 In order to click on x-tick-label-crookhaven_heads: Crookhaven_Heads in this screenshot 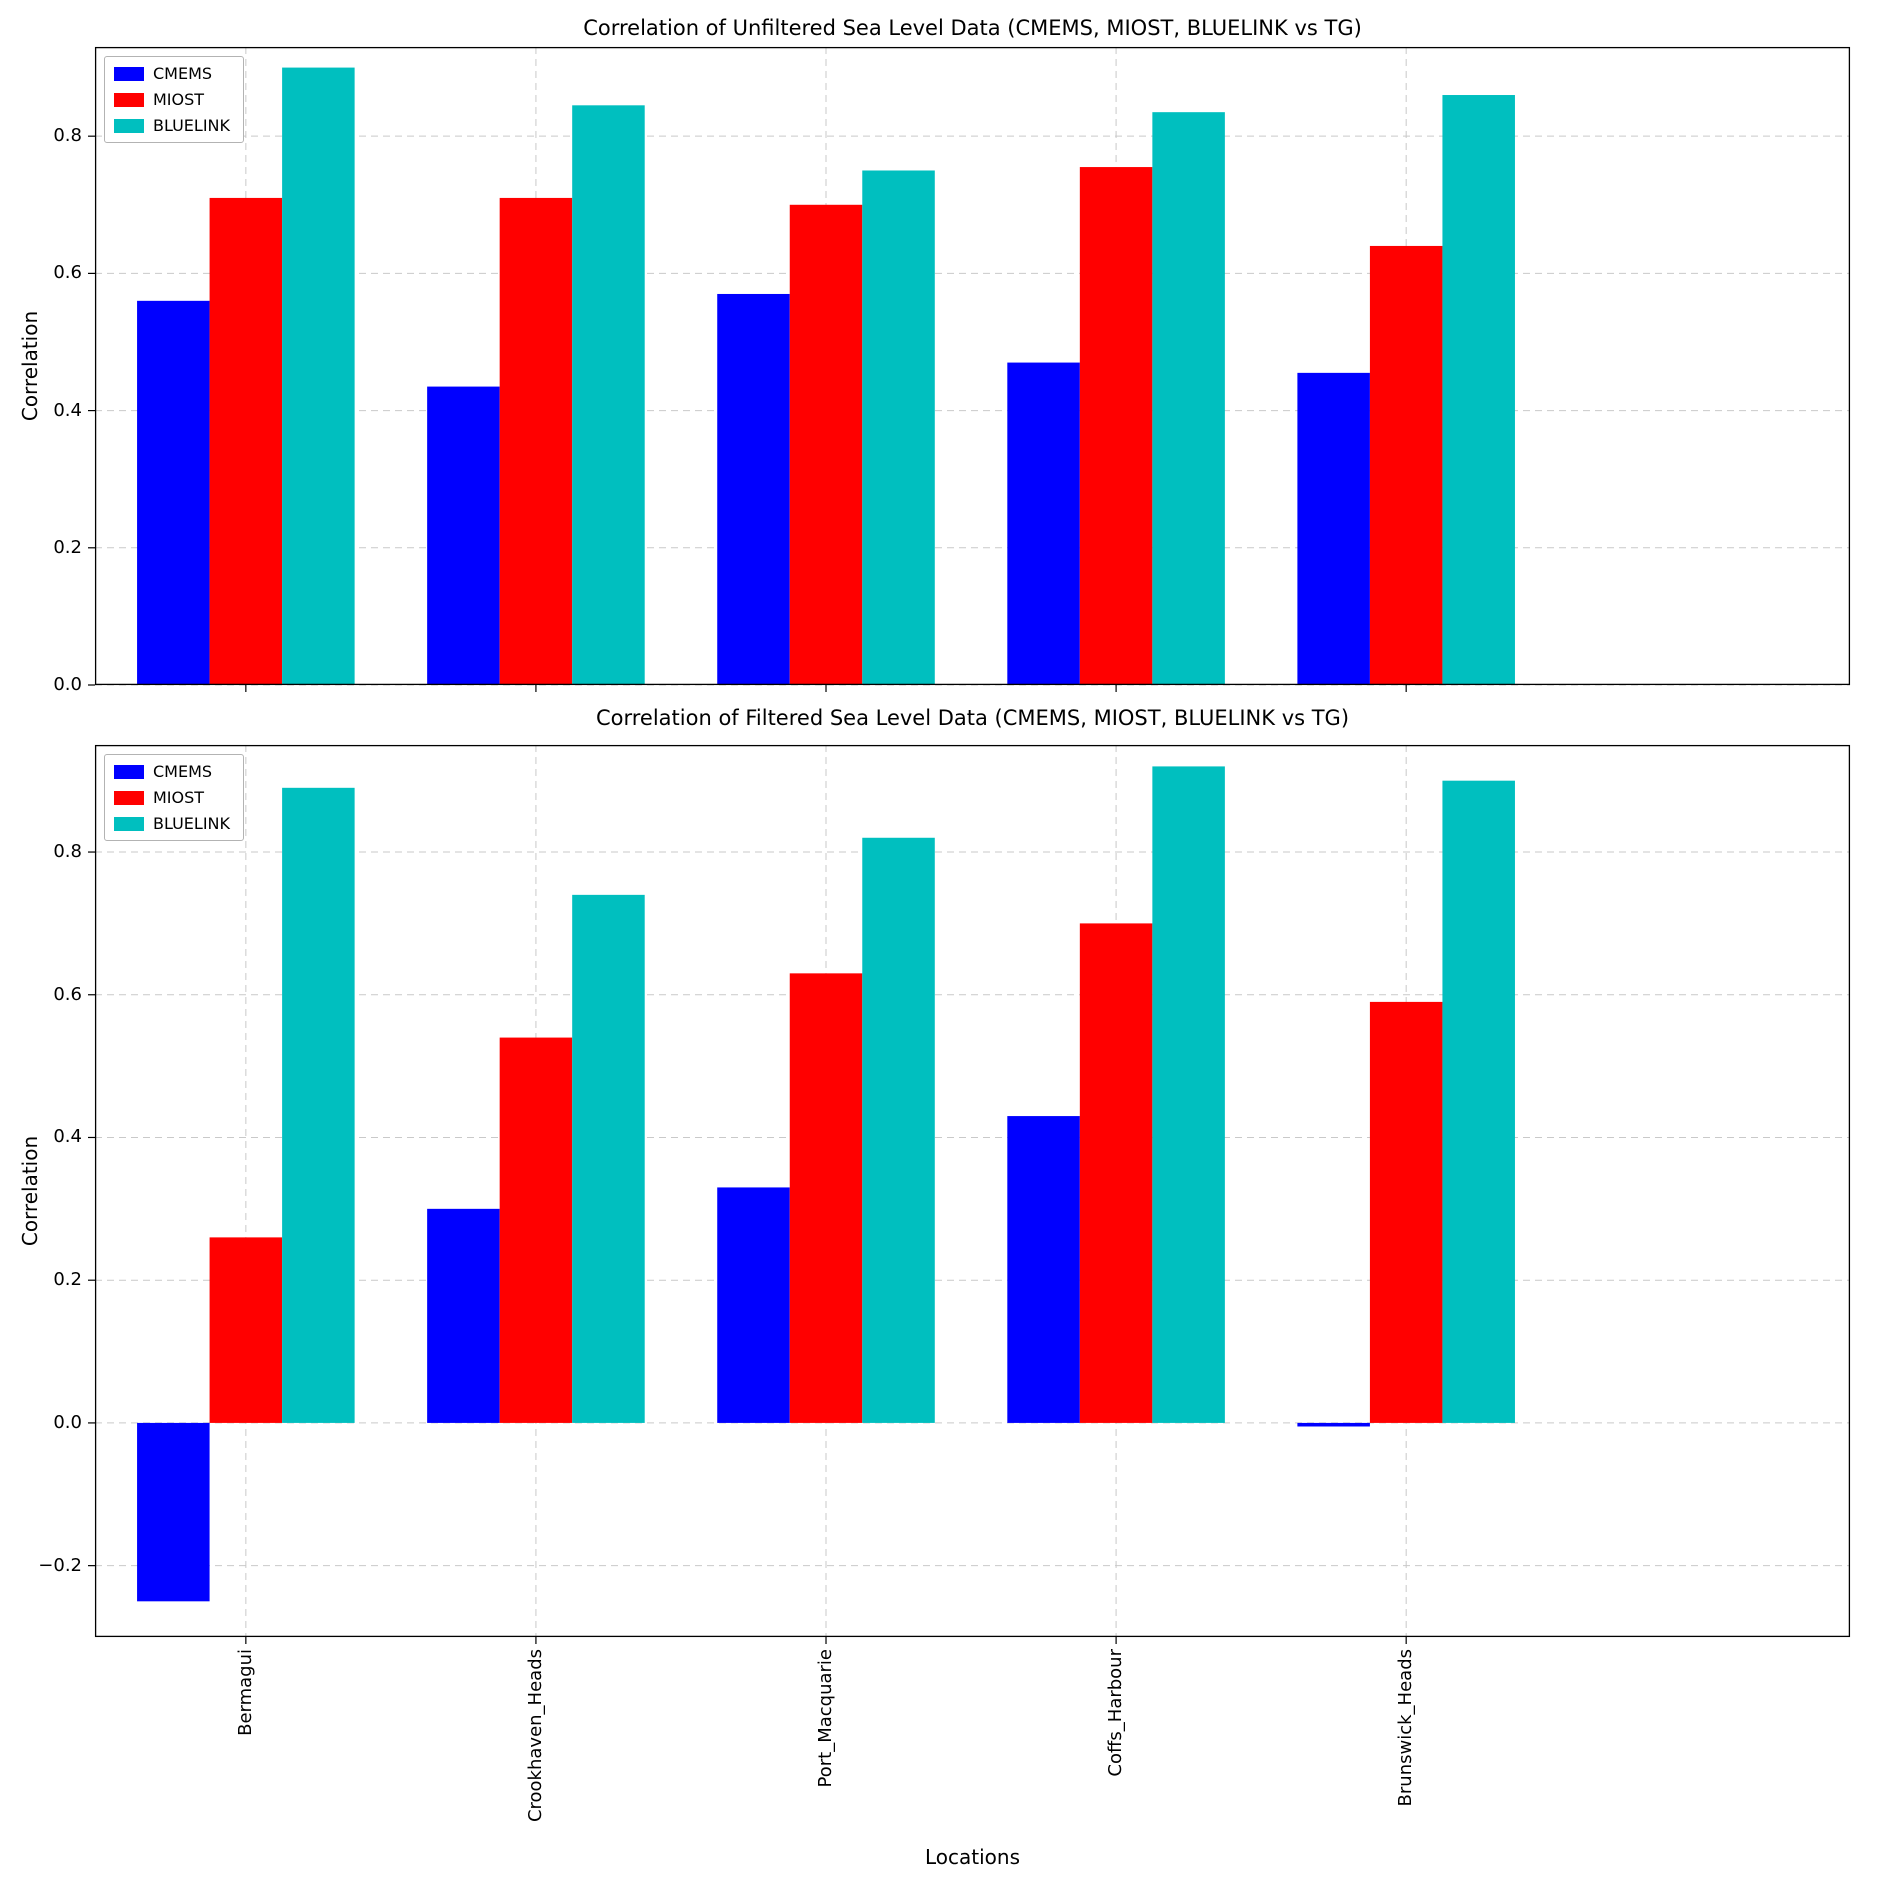, I will do `click(535, 1736)`.